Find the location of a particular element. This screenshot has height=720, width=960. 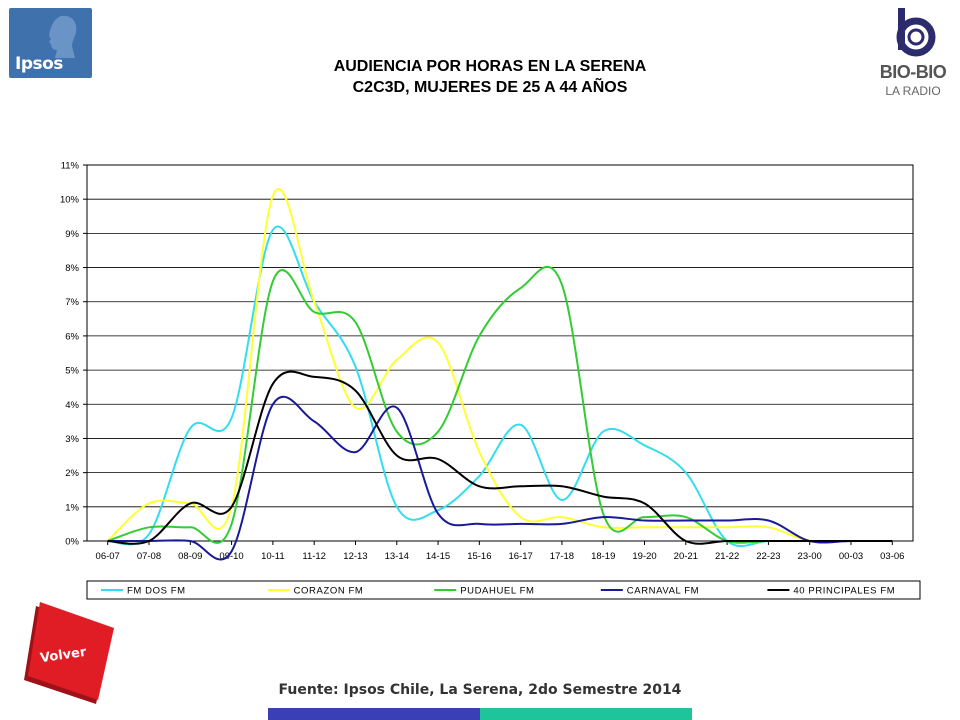

volver-shape-icon is located at coordinates (69, 653).